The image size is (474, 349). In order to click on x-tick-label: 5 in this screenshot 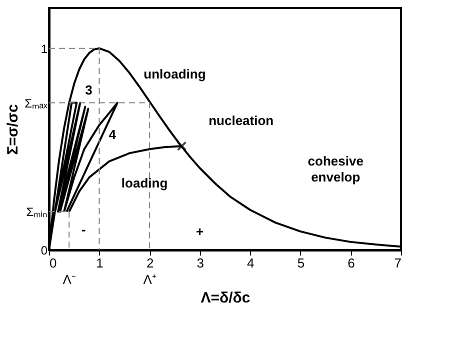, I will do `click(301, 263)`.